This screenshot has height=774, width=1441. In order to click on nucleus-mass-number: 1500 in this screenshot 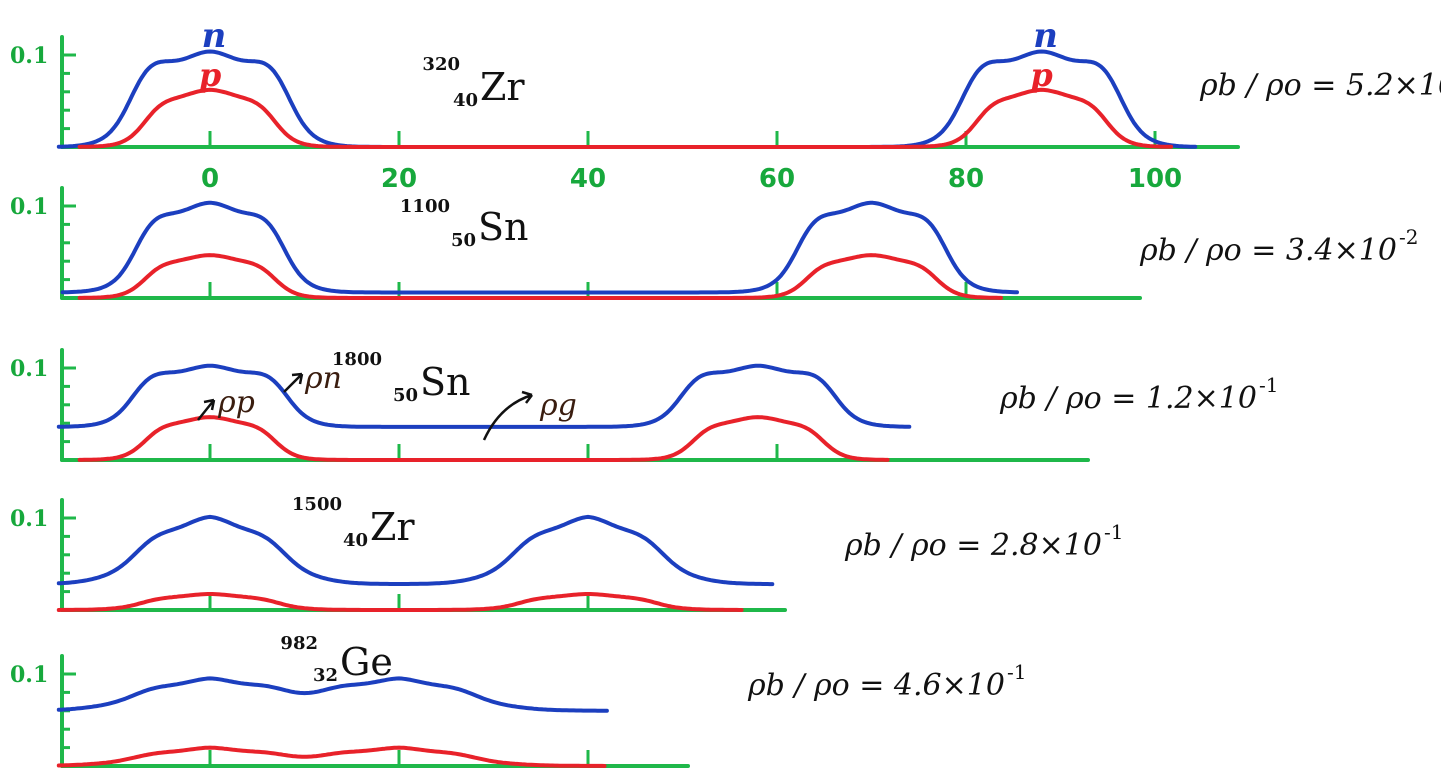, I will do `click(317, 504)`.